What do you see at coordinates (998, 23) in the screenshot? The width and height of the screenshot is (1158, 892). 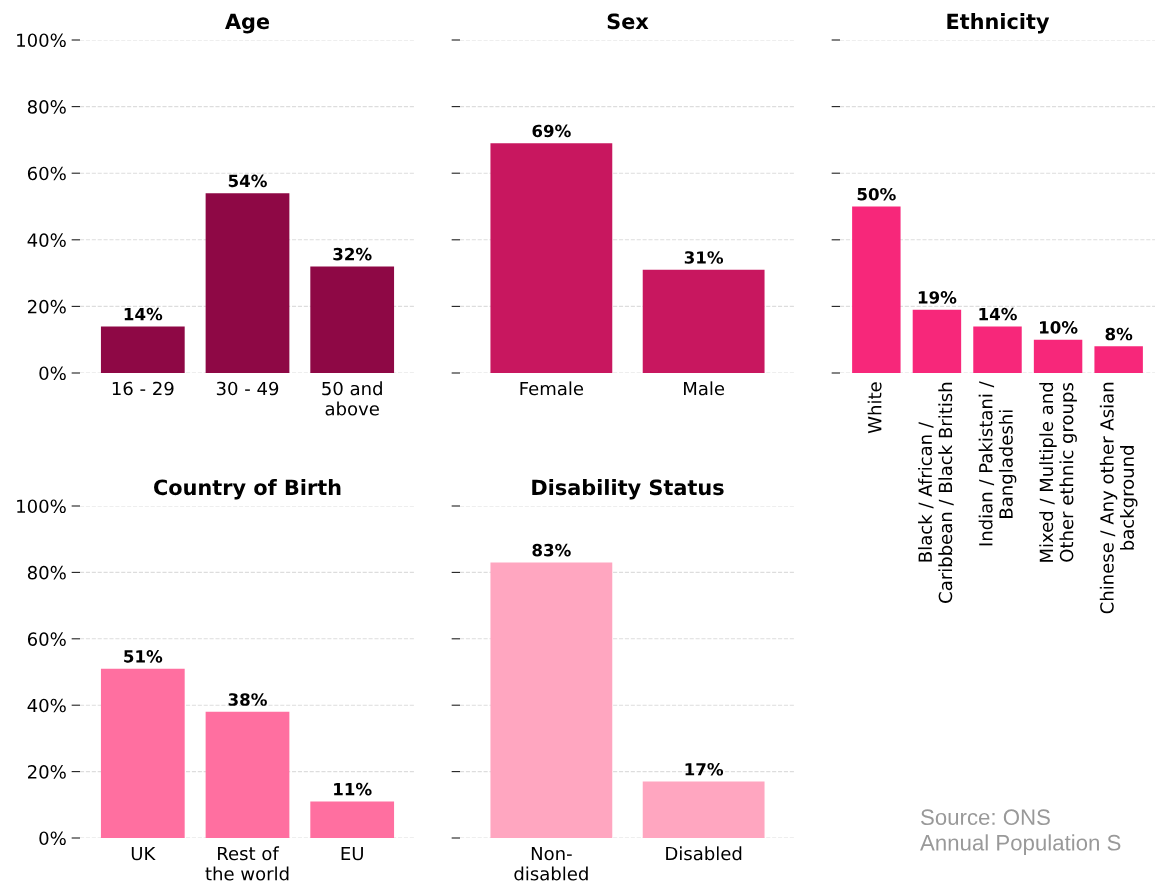 I see `chart-title: Ethnicity` at bounding box center [998, 23].